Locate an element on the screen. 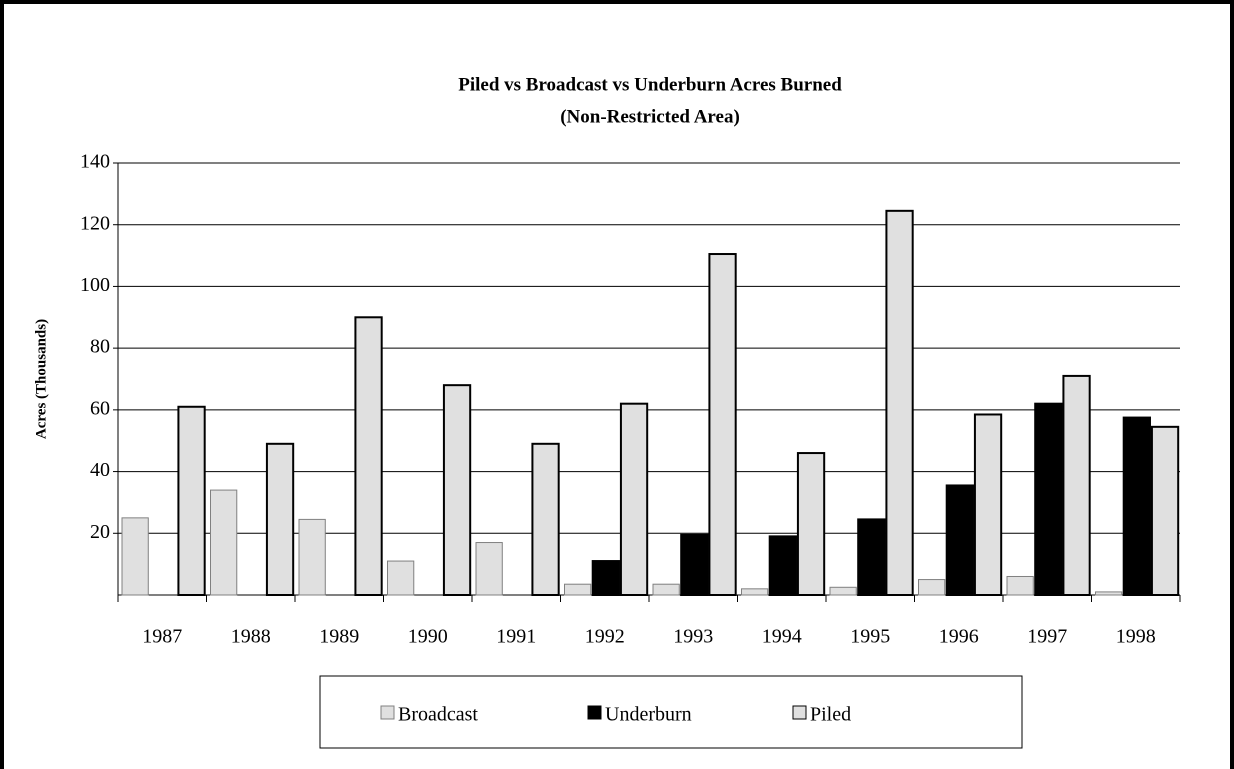  x-tick-label: 1988 is located at coordinates (251, 637).